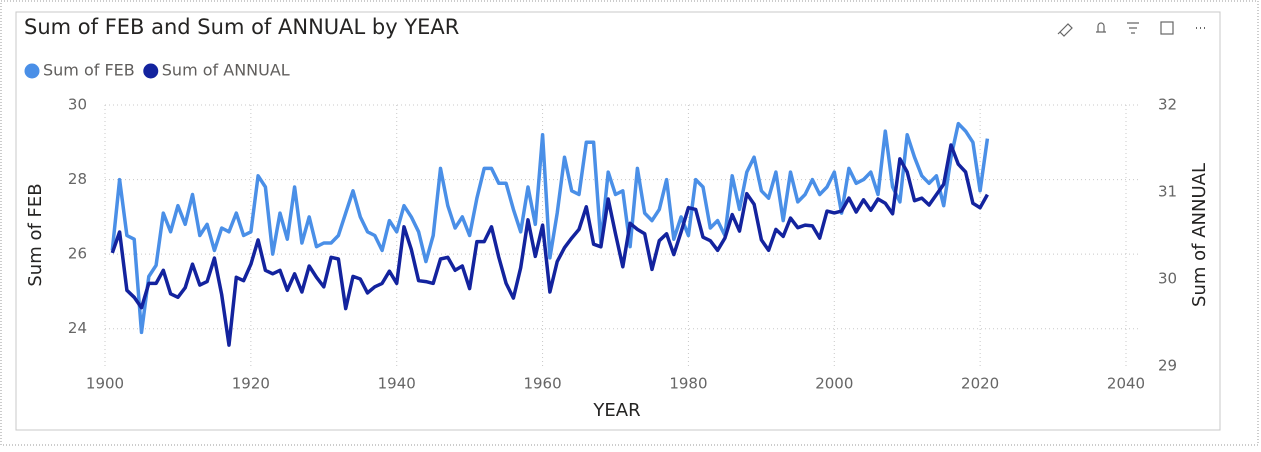 The image size is (1261, 452). Describe the element at coordinates (77, 328) in the screenshot. I see `y-tick-label: 24` at that location.